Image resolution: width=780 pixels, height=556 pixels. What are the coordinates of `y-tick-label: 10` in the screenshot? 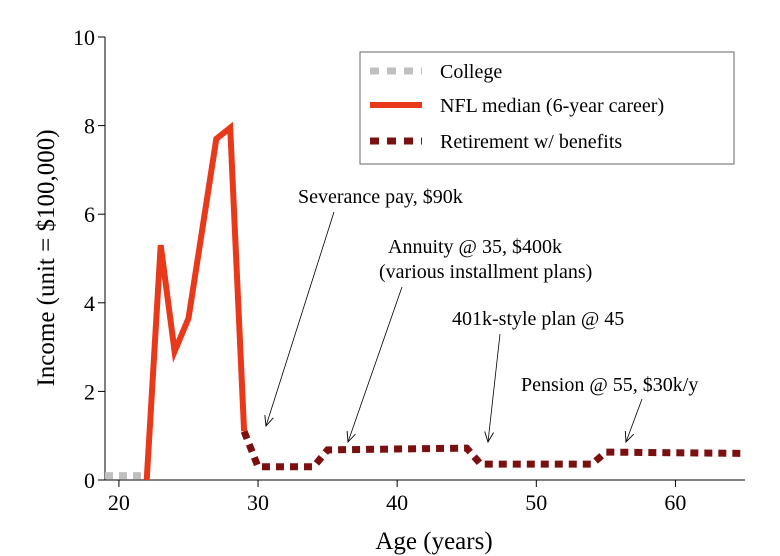 It's located at (84, 37).